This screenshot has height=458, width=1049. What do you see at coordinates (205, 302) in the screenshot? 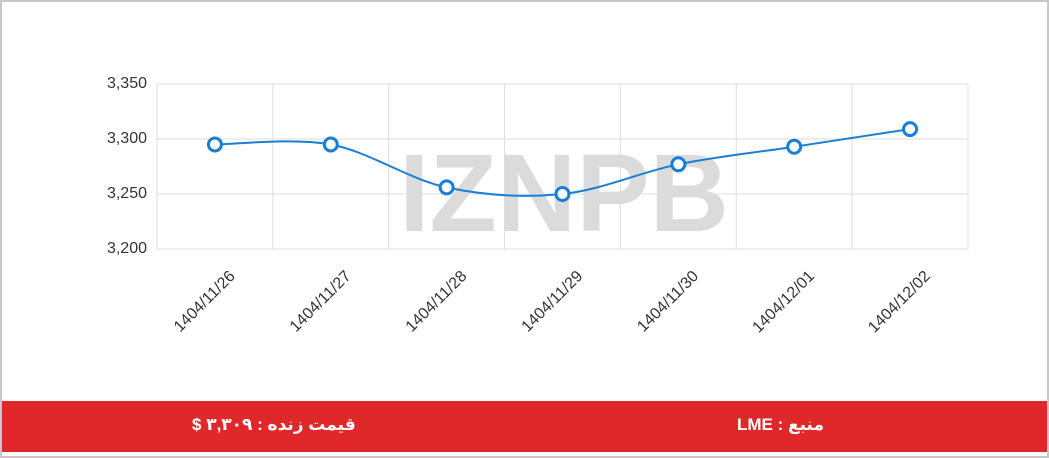
I see `x-tick-label: 1404/11/26` at bounding box center [205, 302].